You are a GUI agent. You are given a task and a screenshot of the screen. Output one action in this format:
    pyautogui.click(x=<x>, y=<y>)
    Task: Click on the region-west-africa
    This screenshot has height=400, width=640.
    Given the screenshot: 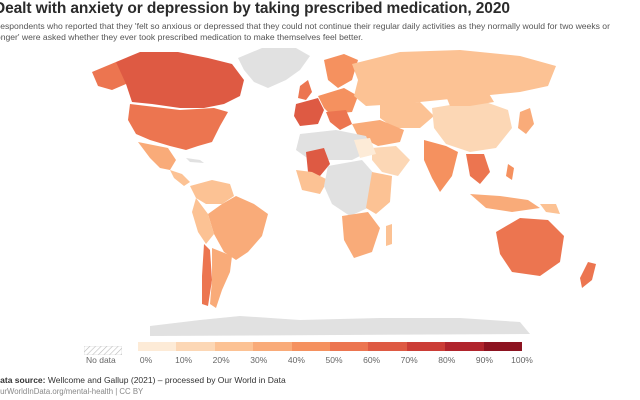 What is the action you would take?
    pyautogui.click(x=312, y=182)
    